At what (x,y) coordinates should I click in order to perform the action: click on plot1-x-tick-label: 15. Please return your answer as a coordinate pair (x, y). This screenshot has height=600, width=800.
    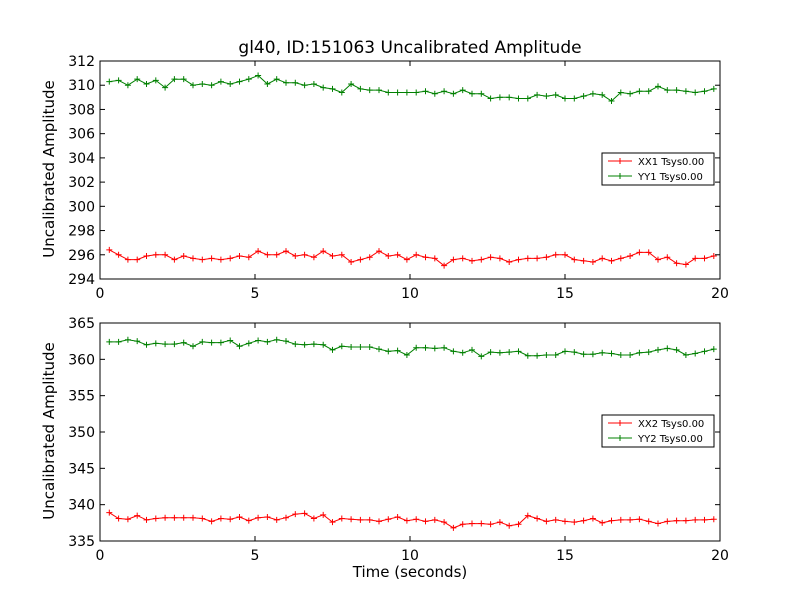
    Looking at the image, I should click on (565, 556).